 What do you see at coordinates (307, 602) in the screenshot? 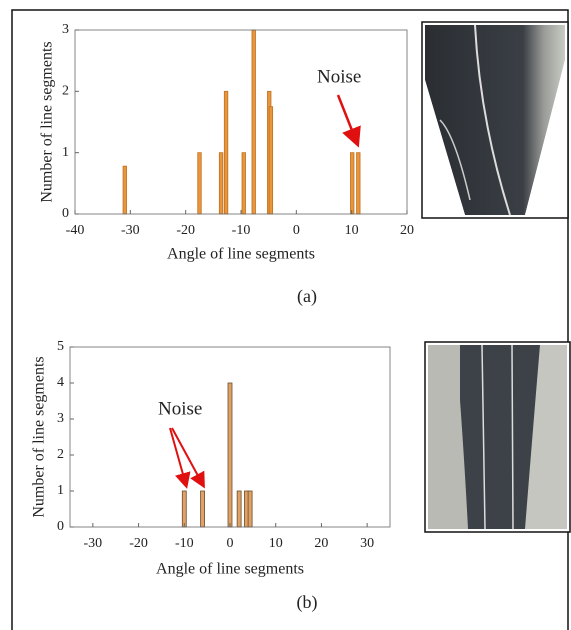
I see `caption: (b)` at bounding box center [307, 602].